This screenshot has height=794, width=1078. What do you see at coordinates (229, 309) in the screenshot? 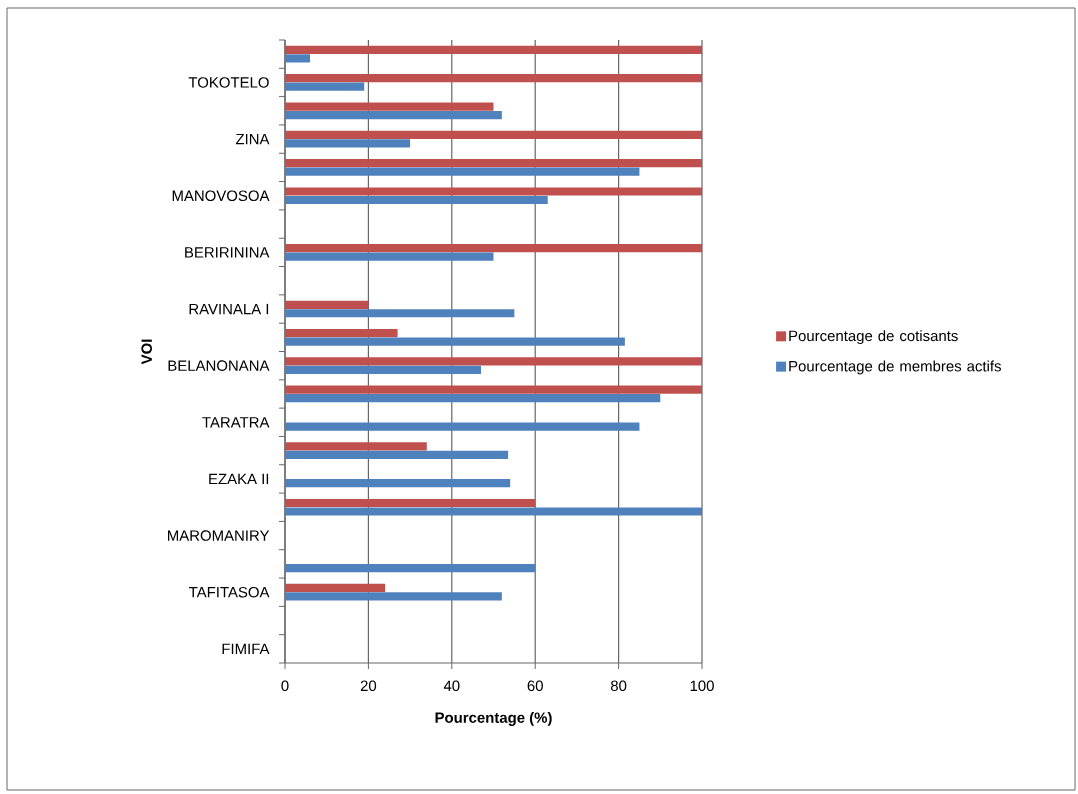
I see `y-tick-label: RAVINALA I` at bounding box center [229, 309].